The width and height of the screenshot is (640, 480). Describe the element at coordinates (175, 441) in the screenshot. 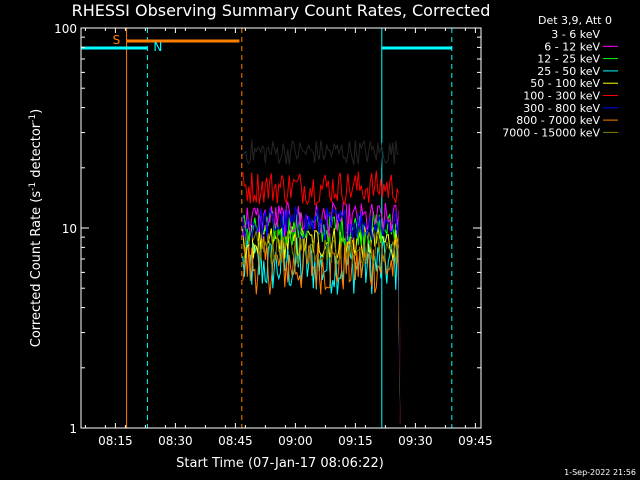

I see `x-tick-label: 08:30` at that location.